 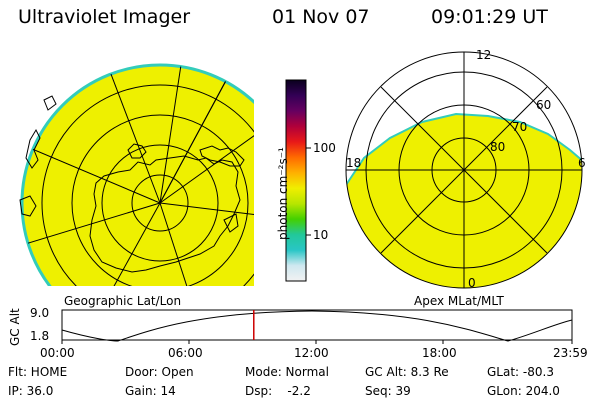 What do you see at coordinates (150, 391) in the screenshot?
I see `status-gain: Gain: 14` at bounding box center [150, 391].